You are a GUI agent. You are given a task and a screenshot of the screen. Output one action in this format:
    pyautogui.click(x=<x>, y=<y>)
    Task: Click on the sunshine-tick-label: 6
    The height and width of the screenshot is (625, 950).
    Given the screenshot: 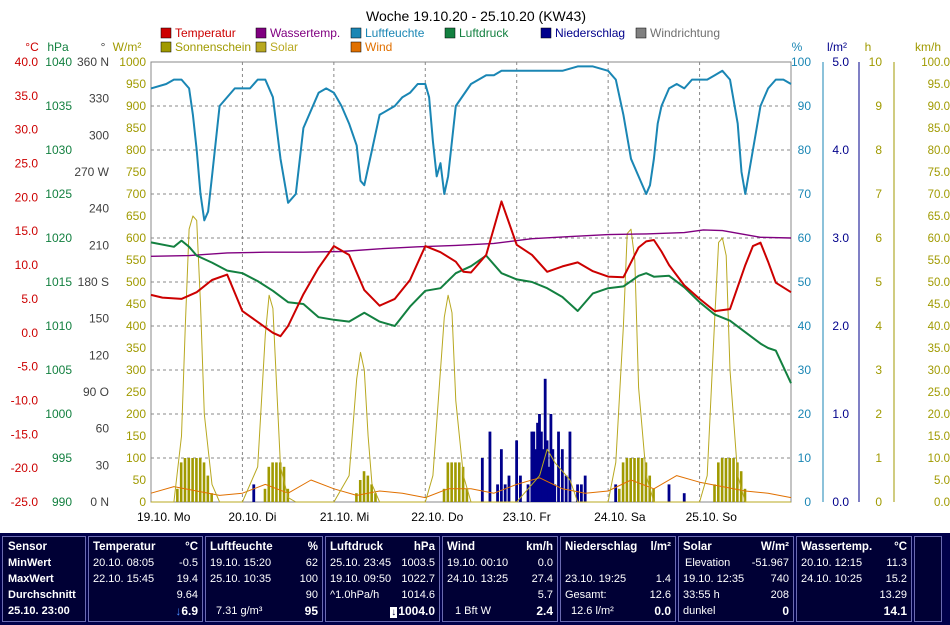 What is the action you would take?
    pyautogui.click(x=878, y=238)
    